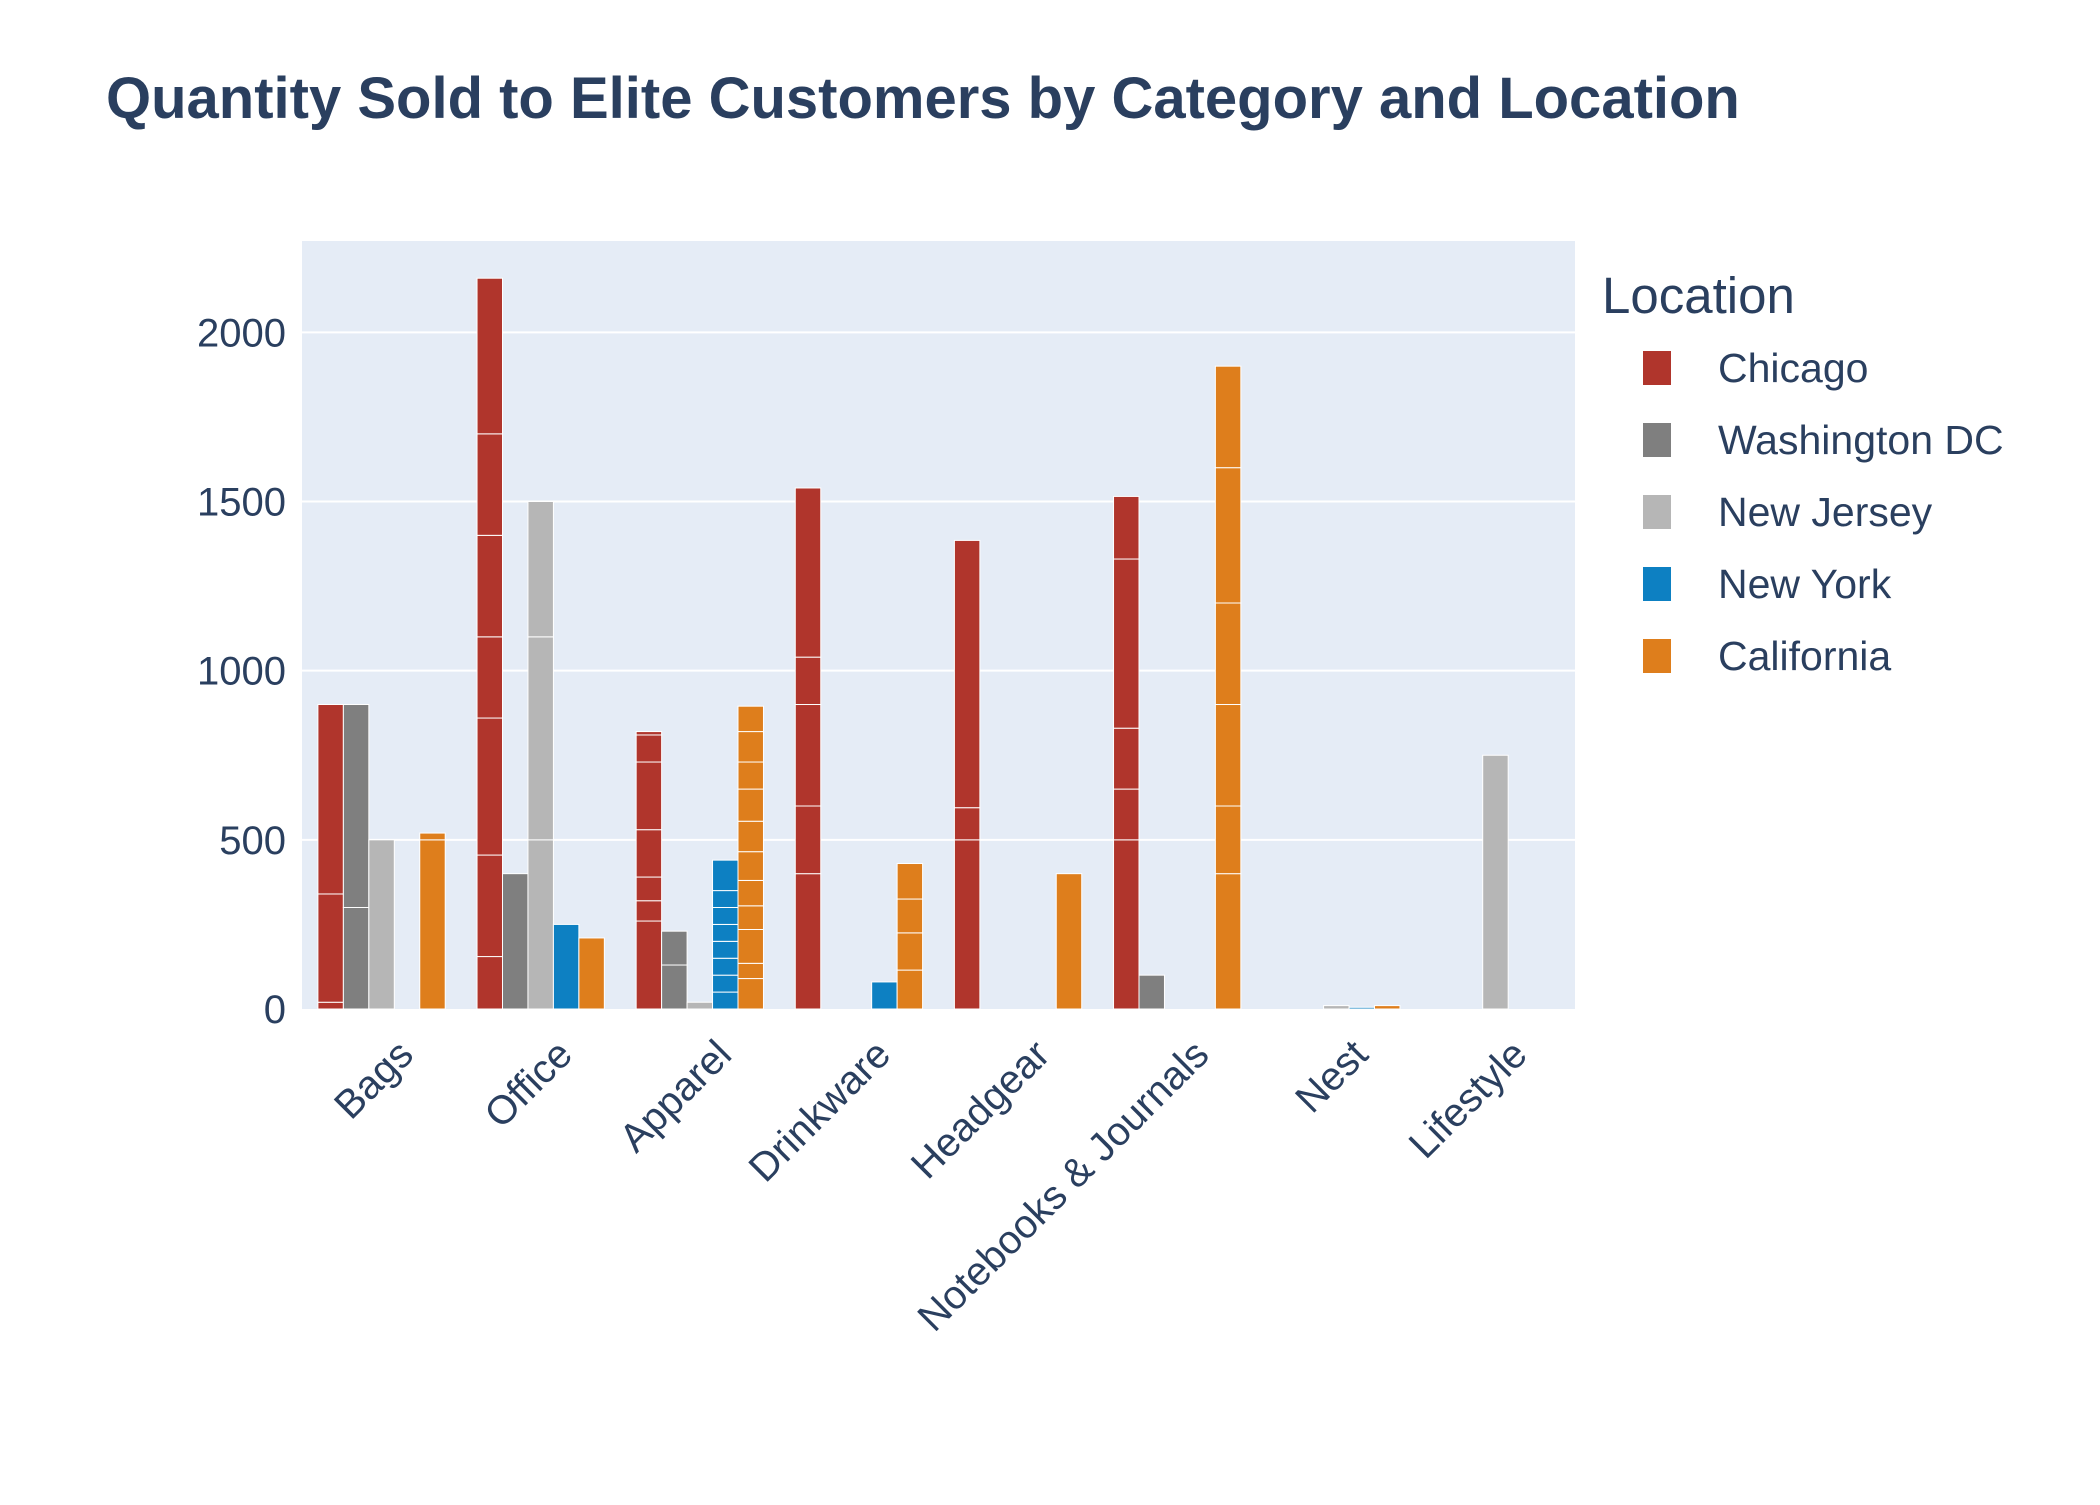  What do you see at coordinates (241, 672) in the screenshot?
I see `y-tick-label: 1000` at bounding box center [241, 672].